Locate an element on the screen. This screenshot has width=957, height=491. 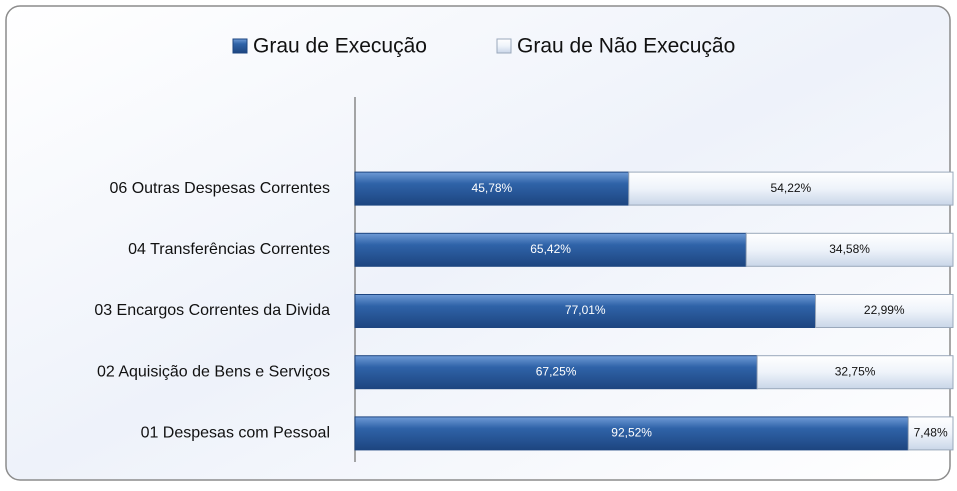
value-label: 65,42% is located at coordinates (550, 249).